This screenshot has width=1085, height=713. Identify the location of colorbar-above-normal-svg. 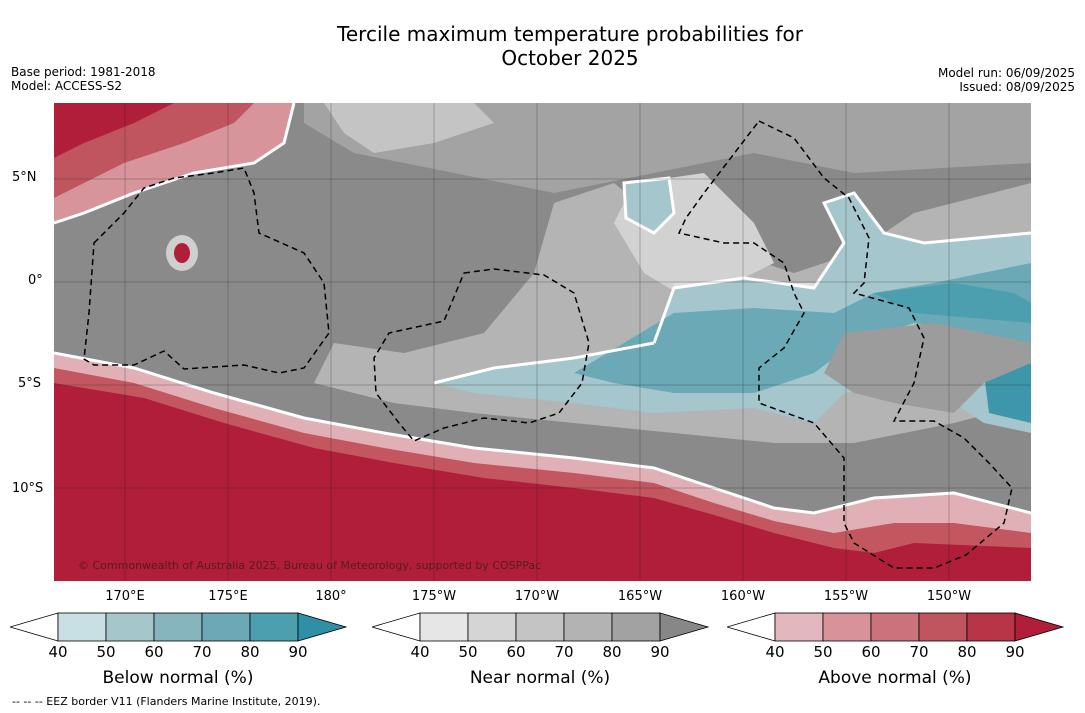
(895, 627).